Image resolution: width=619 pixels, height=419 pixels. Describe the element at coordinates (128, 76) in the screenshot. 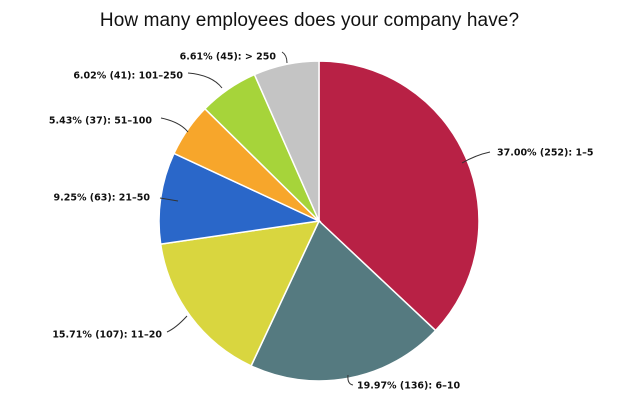

I see `slice-label: 6.02% (41): 101–250` at that location.